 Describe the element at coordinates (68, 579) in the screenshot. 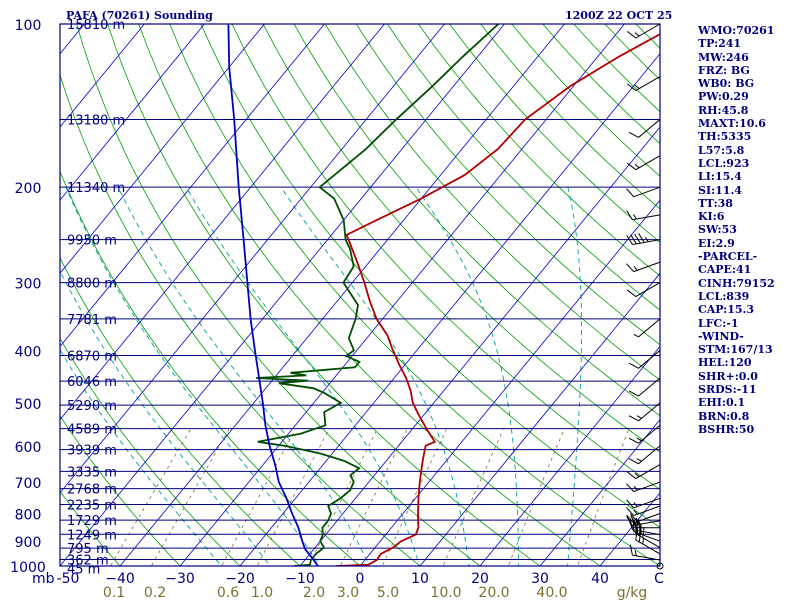

I see `temperature-tick-label: -50` at that location.